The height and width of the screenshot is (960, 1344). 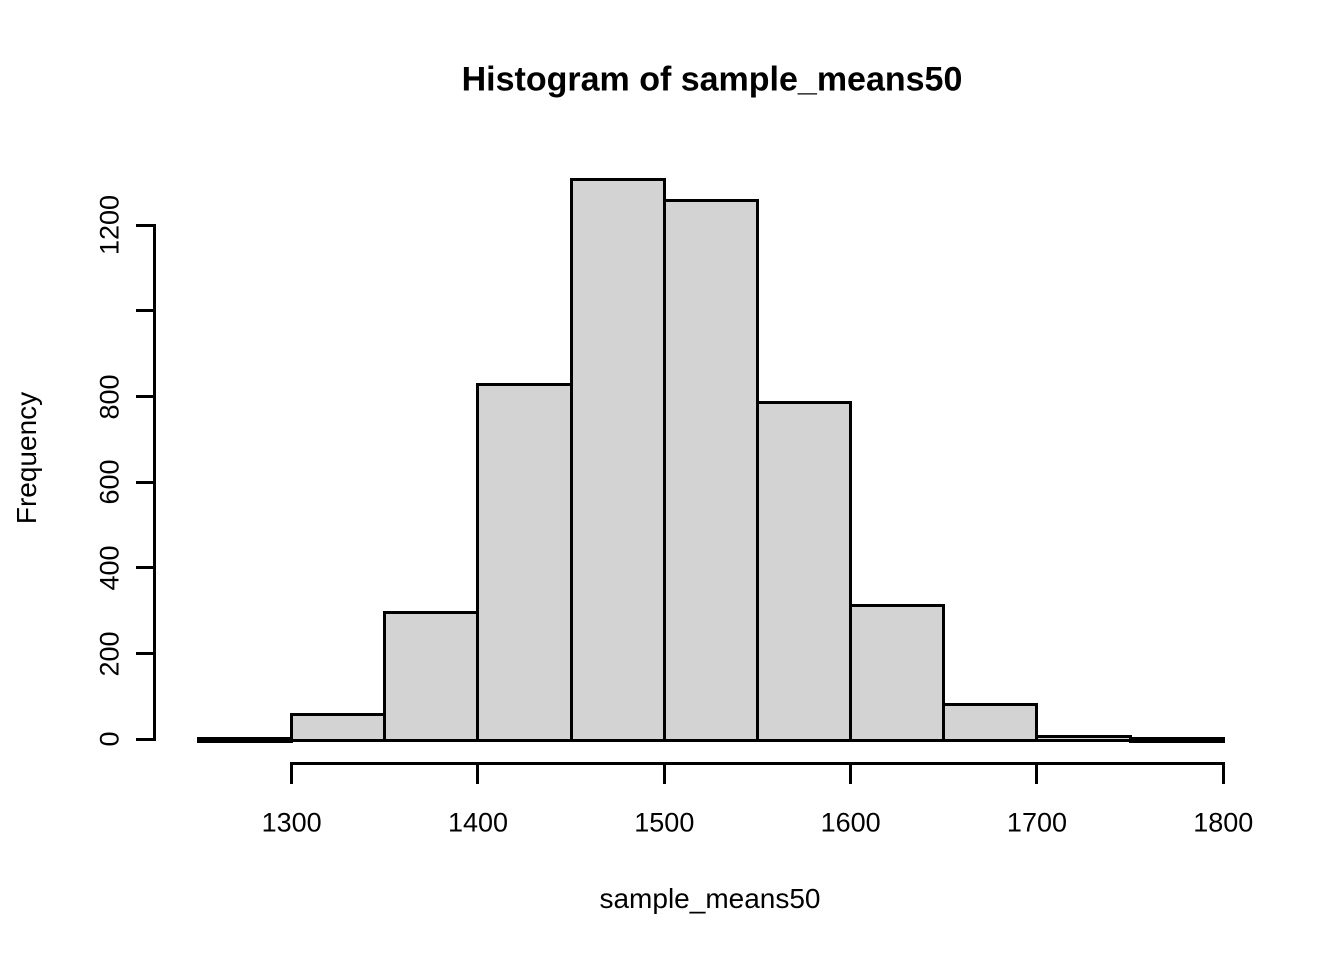 What do you see at coordinates (26, 458) in the screenshot?
I see `y-axis-label: Frequency` at bounding box center [26, 458].